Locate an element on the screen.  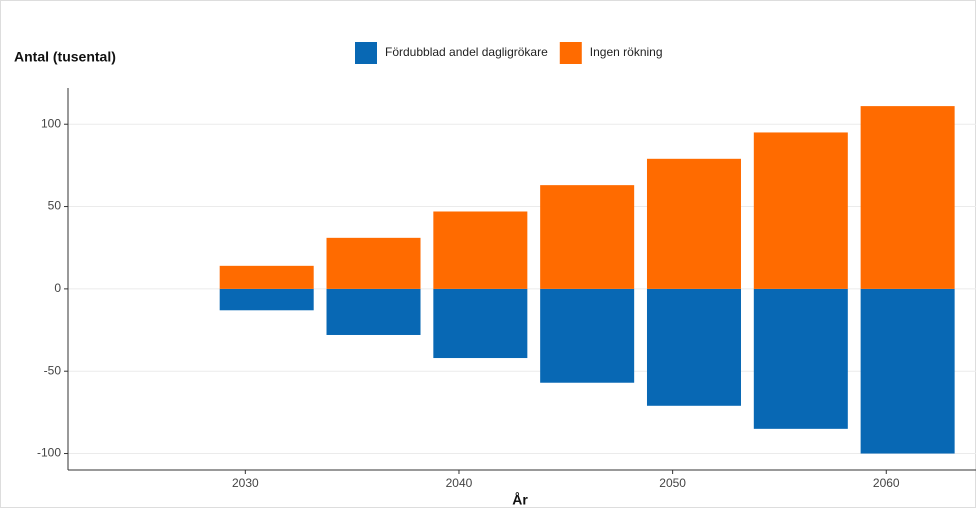
y-tick-label: -100 is located at coordinates (49, 453).